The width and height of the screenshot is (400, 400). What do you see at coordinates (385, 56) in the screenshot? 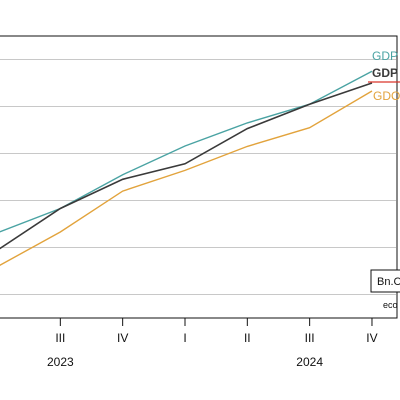
I see `series-label-gdp-0: GDP` at bounding box center [385, 56].